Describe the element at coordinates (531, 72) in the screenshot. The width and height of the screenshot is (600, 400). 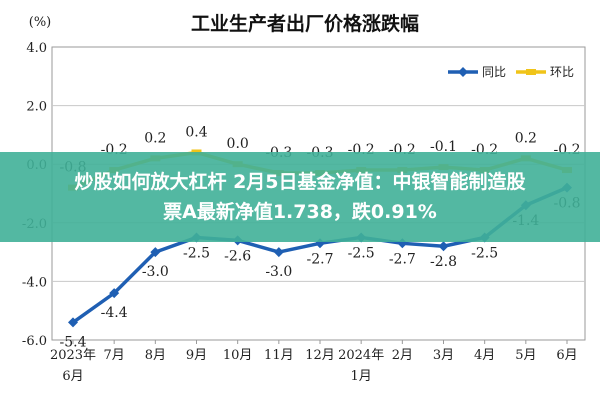
I see `legend-marker-mom` at that location.